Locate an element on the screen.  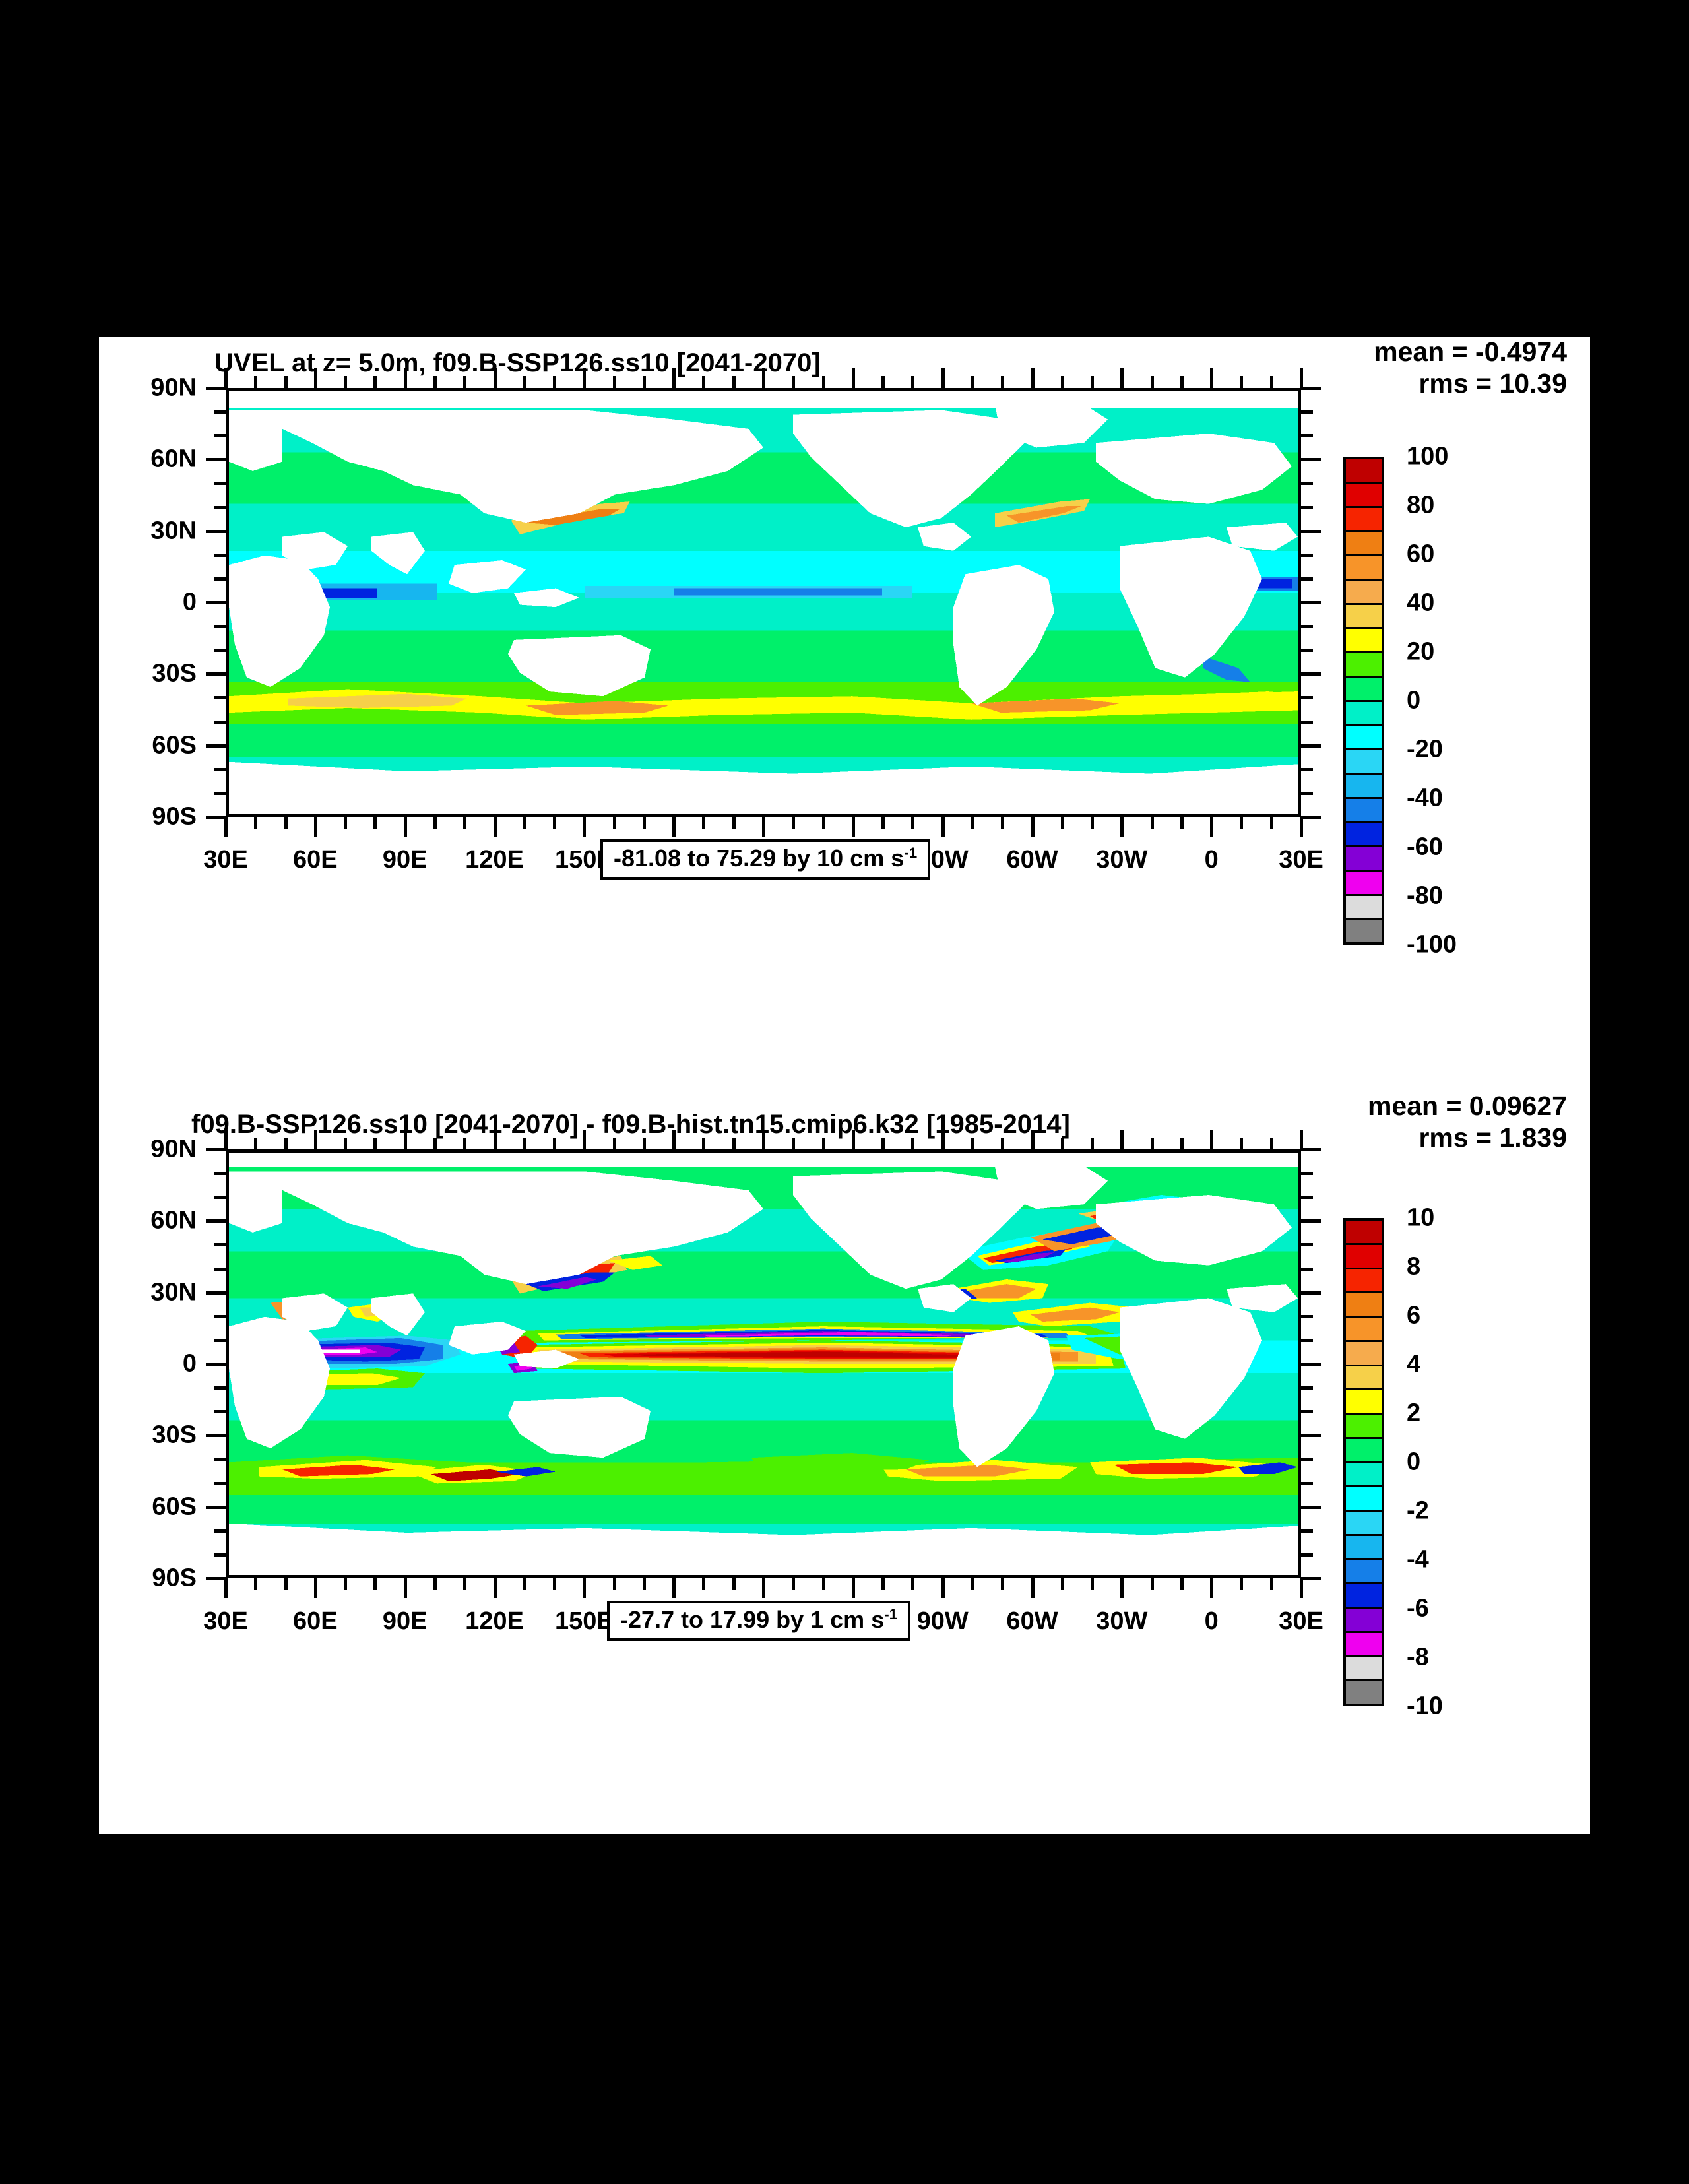
panel-bottom-x-label: 30W is located at coordinates (1122, 1621).